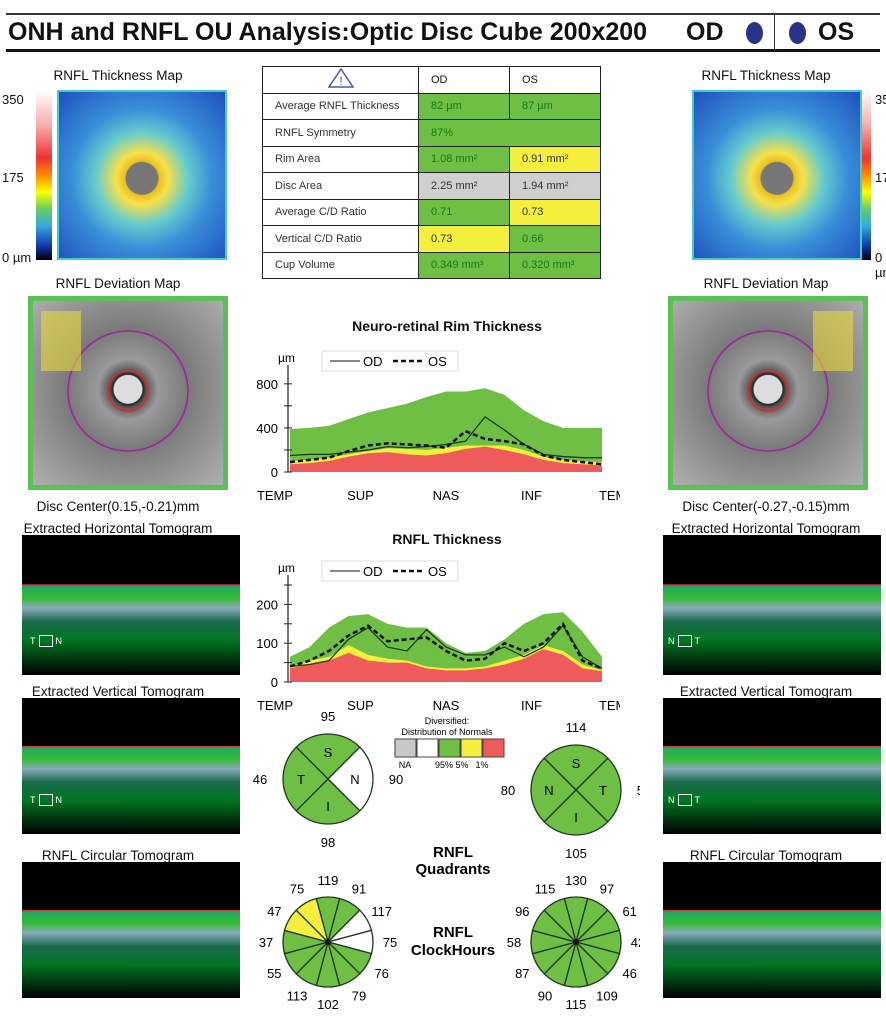 This screenshot has height=1024, width=886. What do you see at coordinates (446, 646) in the screenshot?
I see `series-od-line` at bounding box center [446, 646].